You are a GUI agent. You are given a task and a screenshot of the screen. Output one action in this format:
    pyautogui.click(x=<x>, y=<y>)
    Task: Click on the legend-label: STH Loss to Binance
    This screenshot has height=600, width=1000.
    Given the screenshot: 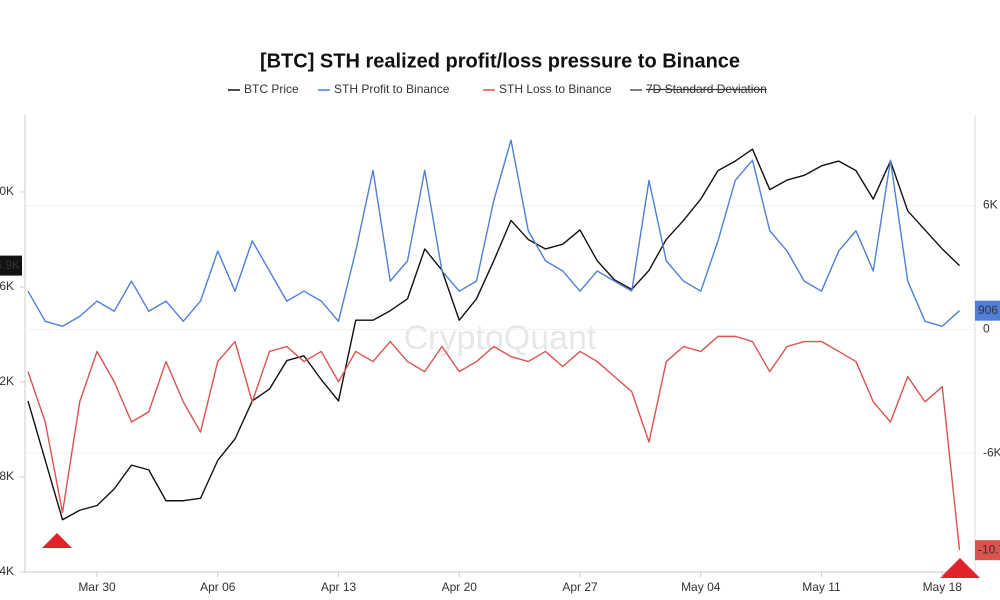 What is the action you would take?
    pyautogui.click(x=555, y=89)
    